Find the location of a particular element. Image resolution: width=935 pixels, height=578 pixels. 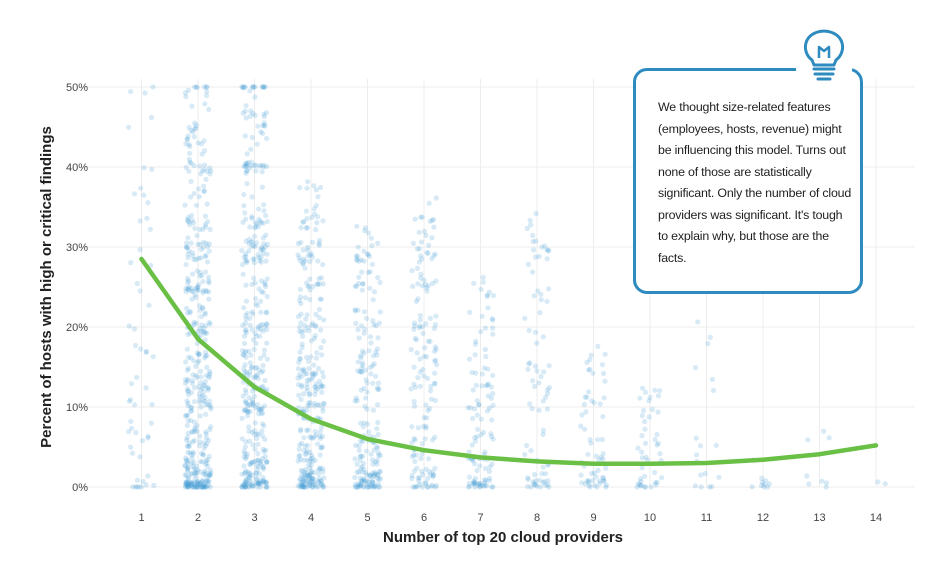

x-tick-label: 8 is located at coordinates (537, 518).